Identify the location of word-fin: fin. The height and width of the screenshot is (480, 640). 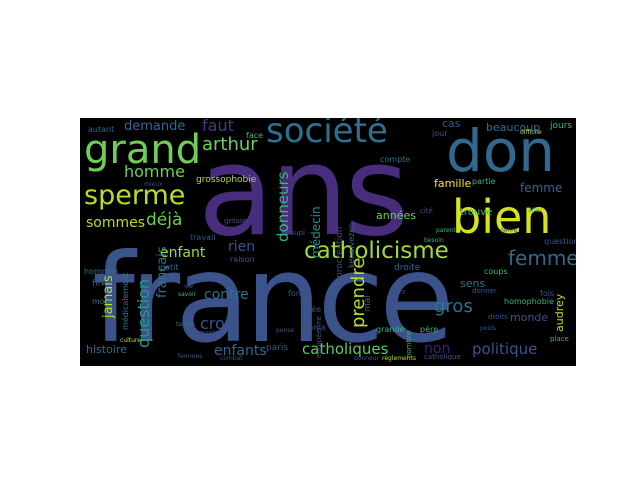
(98, 284).